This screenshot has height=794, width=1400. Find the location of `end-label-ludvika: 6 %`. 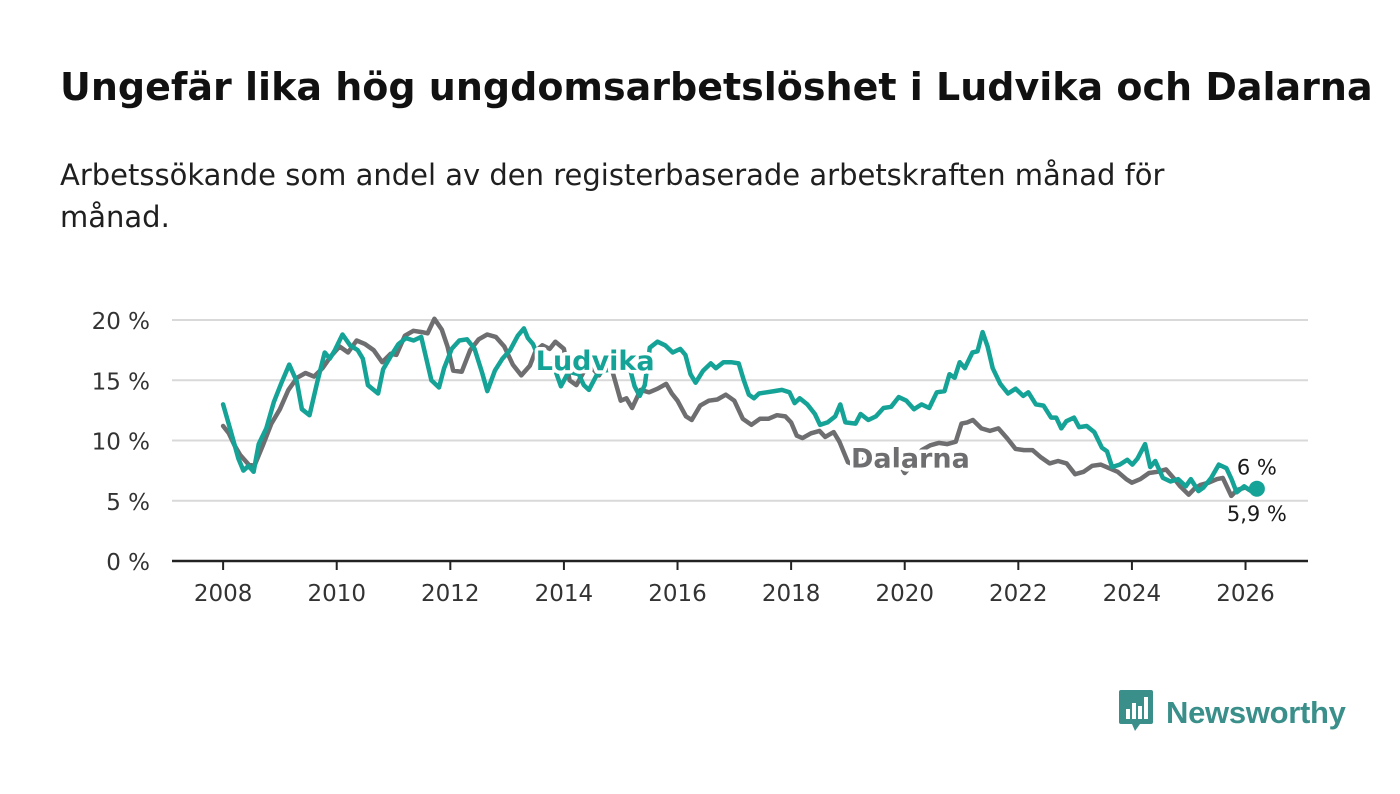

end-label-ludvika: 6 % is located at coordinates (1257, 468).